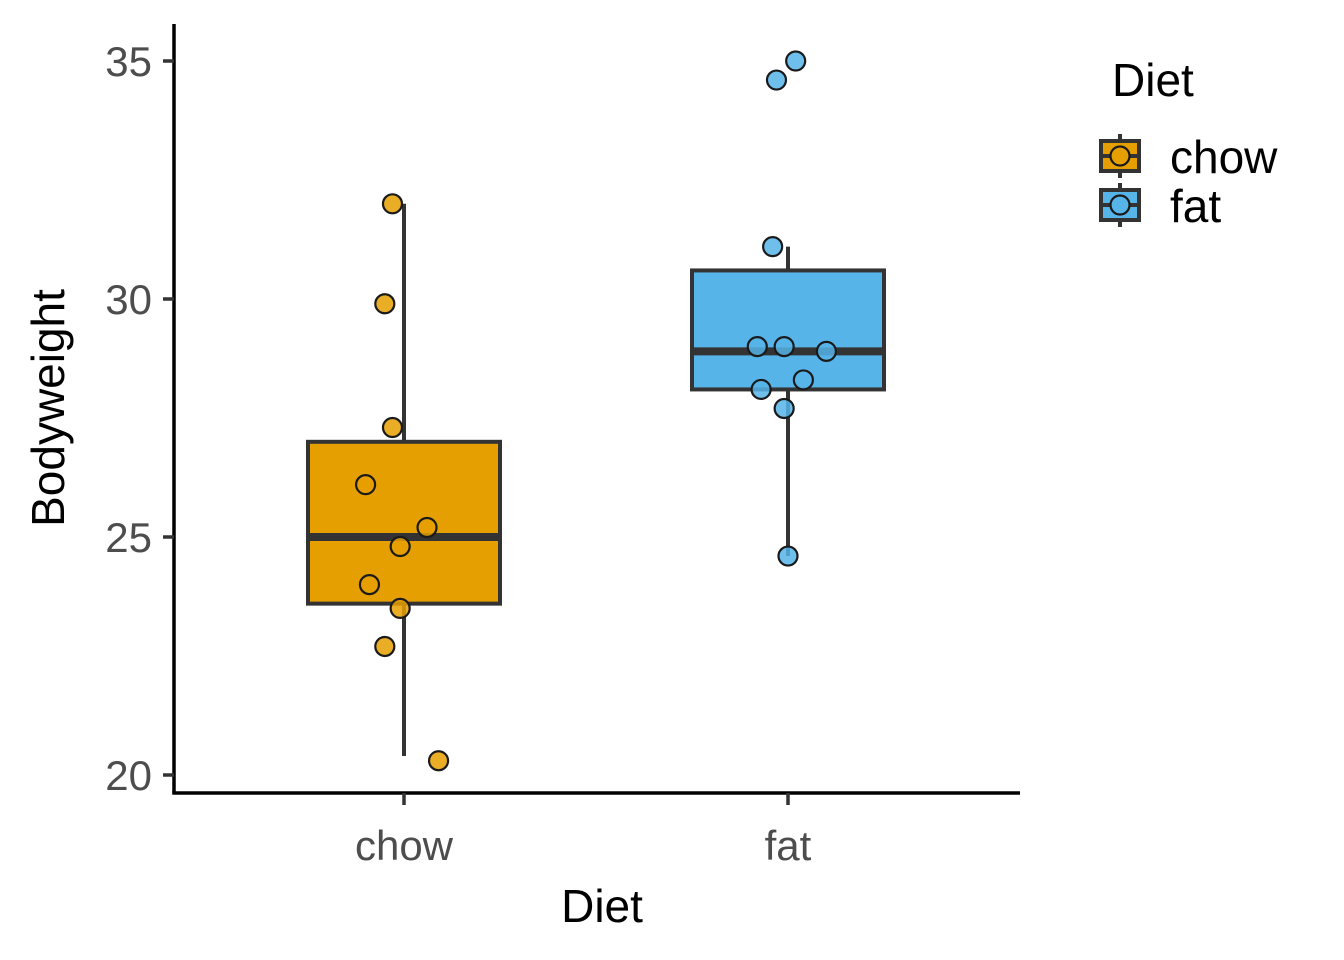 The image size is (1344, 960). Describe the element at coordinates (788, 845) in the screenshot. I see `x-tick-label: fat` at that location.